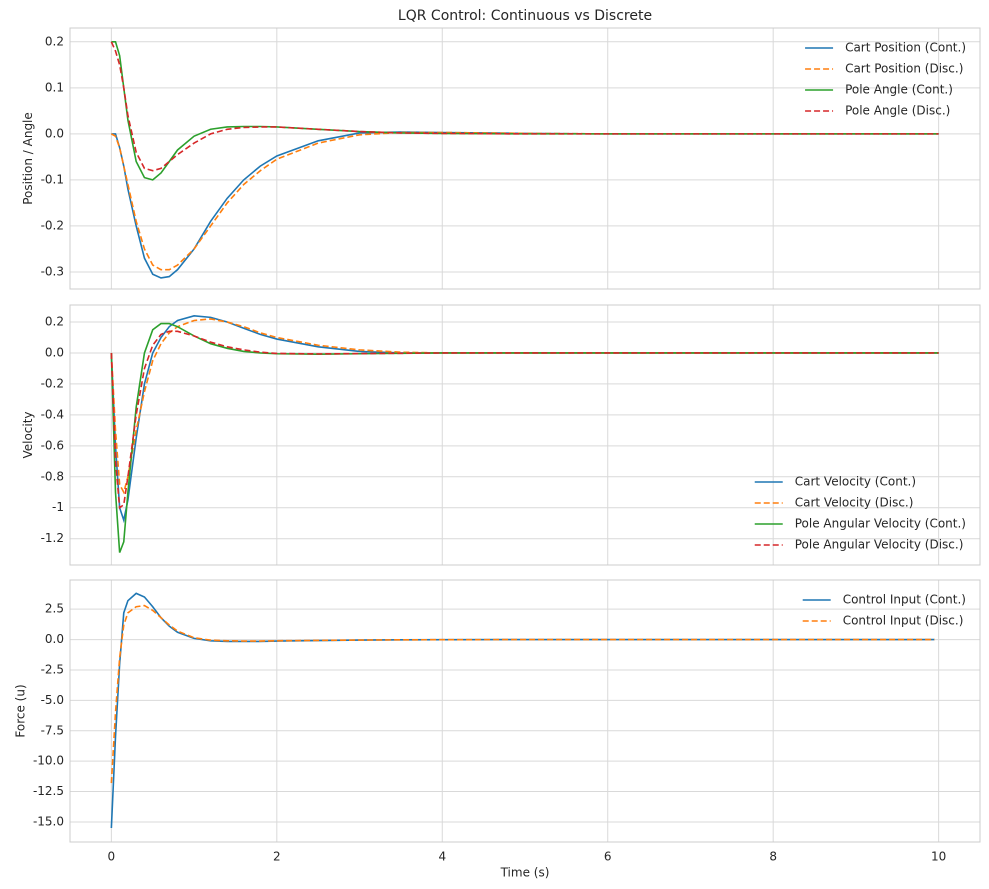  What do you see at coordinates (48, 821) in the screenshot?
I see `y-tick-label: -15.0` at bounding box center [48, 821].